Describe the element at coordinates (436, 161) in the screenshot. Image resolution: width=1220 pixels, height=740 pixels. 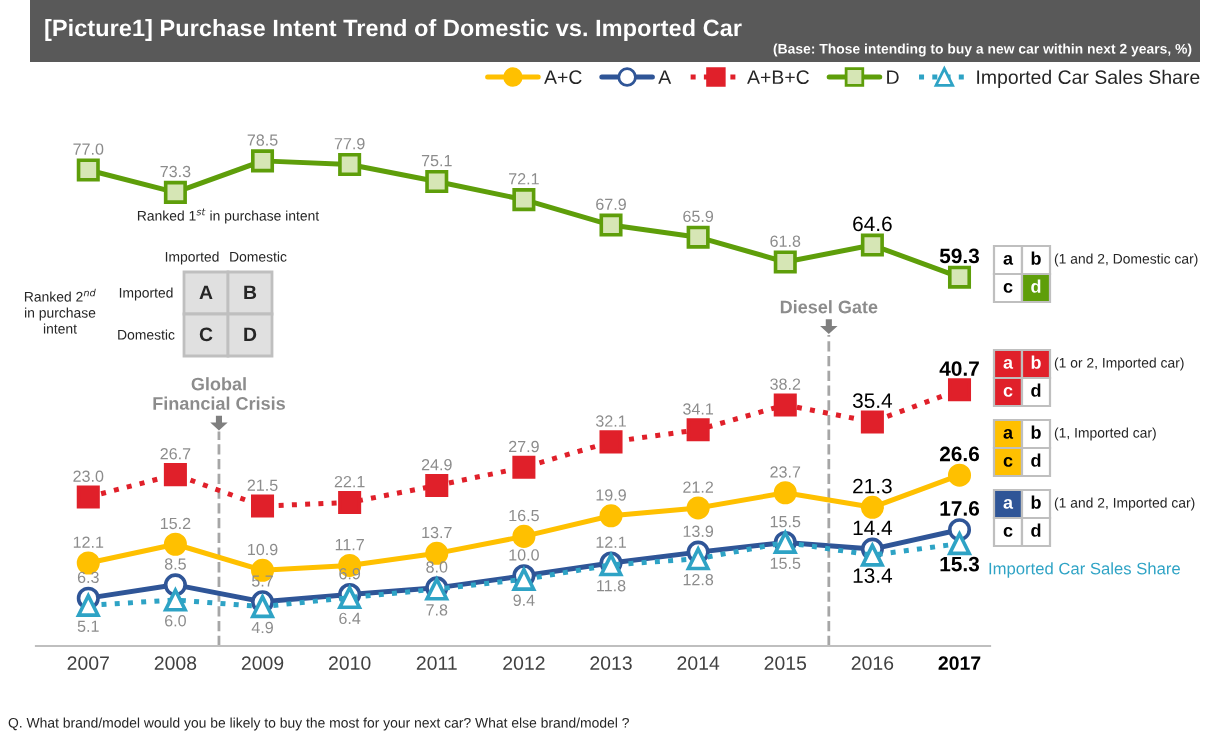
I see `data-label: 75.1` at that location.